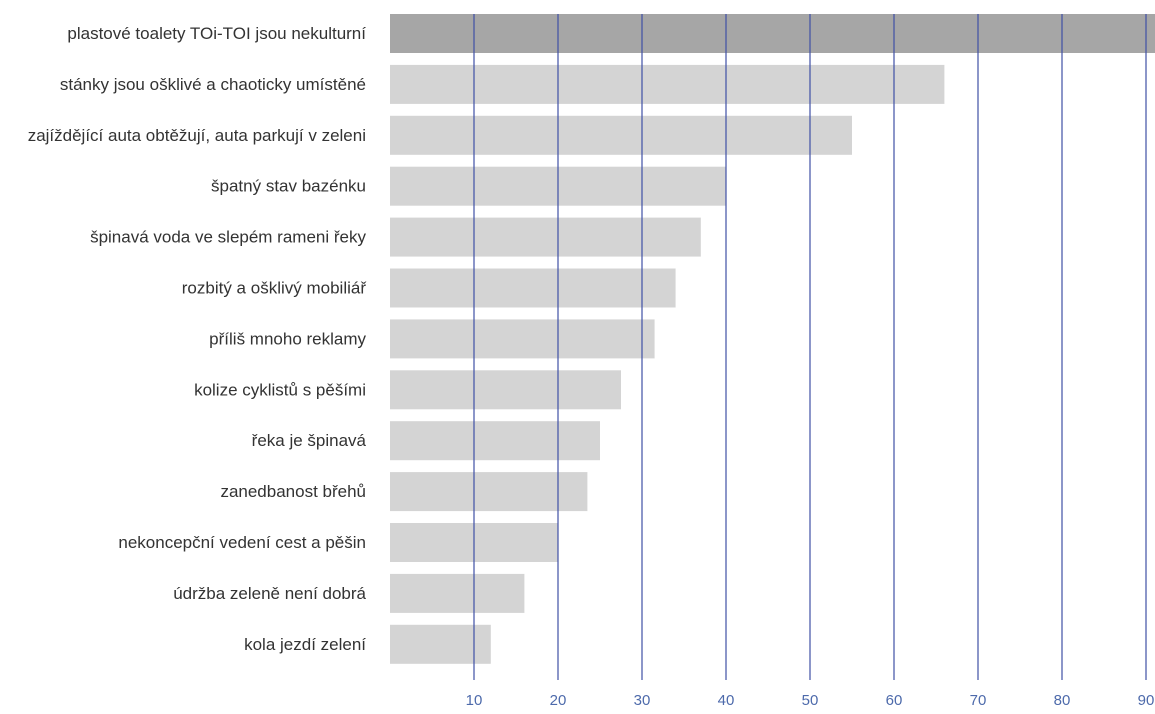 The height and width of the screenshot is (714, 1155). What do you see at coordinates (274, 288) in the screenshot?
I see `category-label: rozbitý a ošklivý mobiliář` at bounding box center [274, 288].